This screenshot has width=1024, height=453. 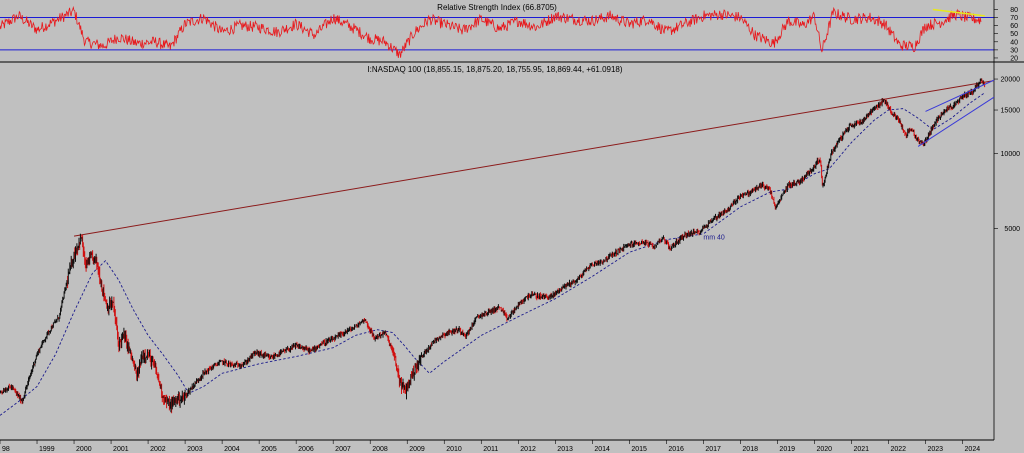 I want to click on moving-average-label: mm 40, so click(x=714, y=238).